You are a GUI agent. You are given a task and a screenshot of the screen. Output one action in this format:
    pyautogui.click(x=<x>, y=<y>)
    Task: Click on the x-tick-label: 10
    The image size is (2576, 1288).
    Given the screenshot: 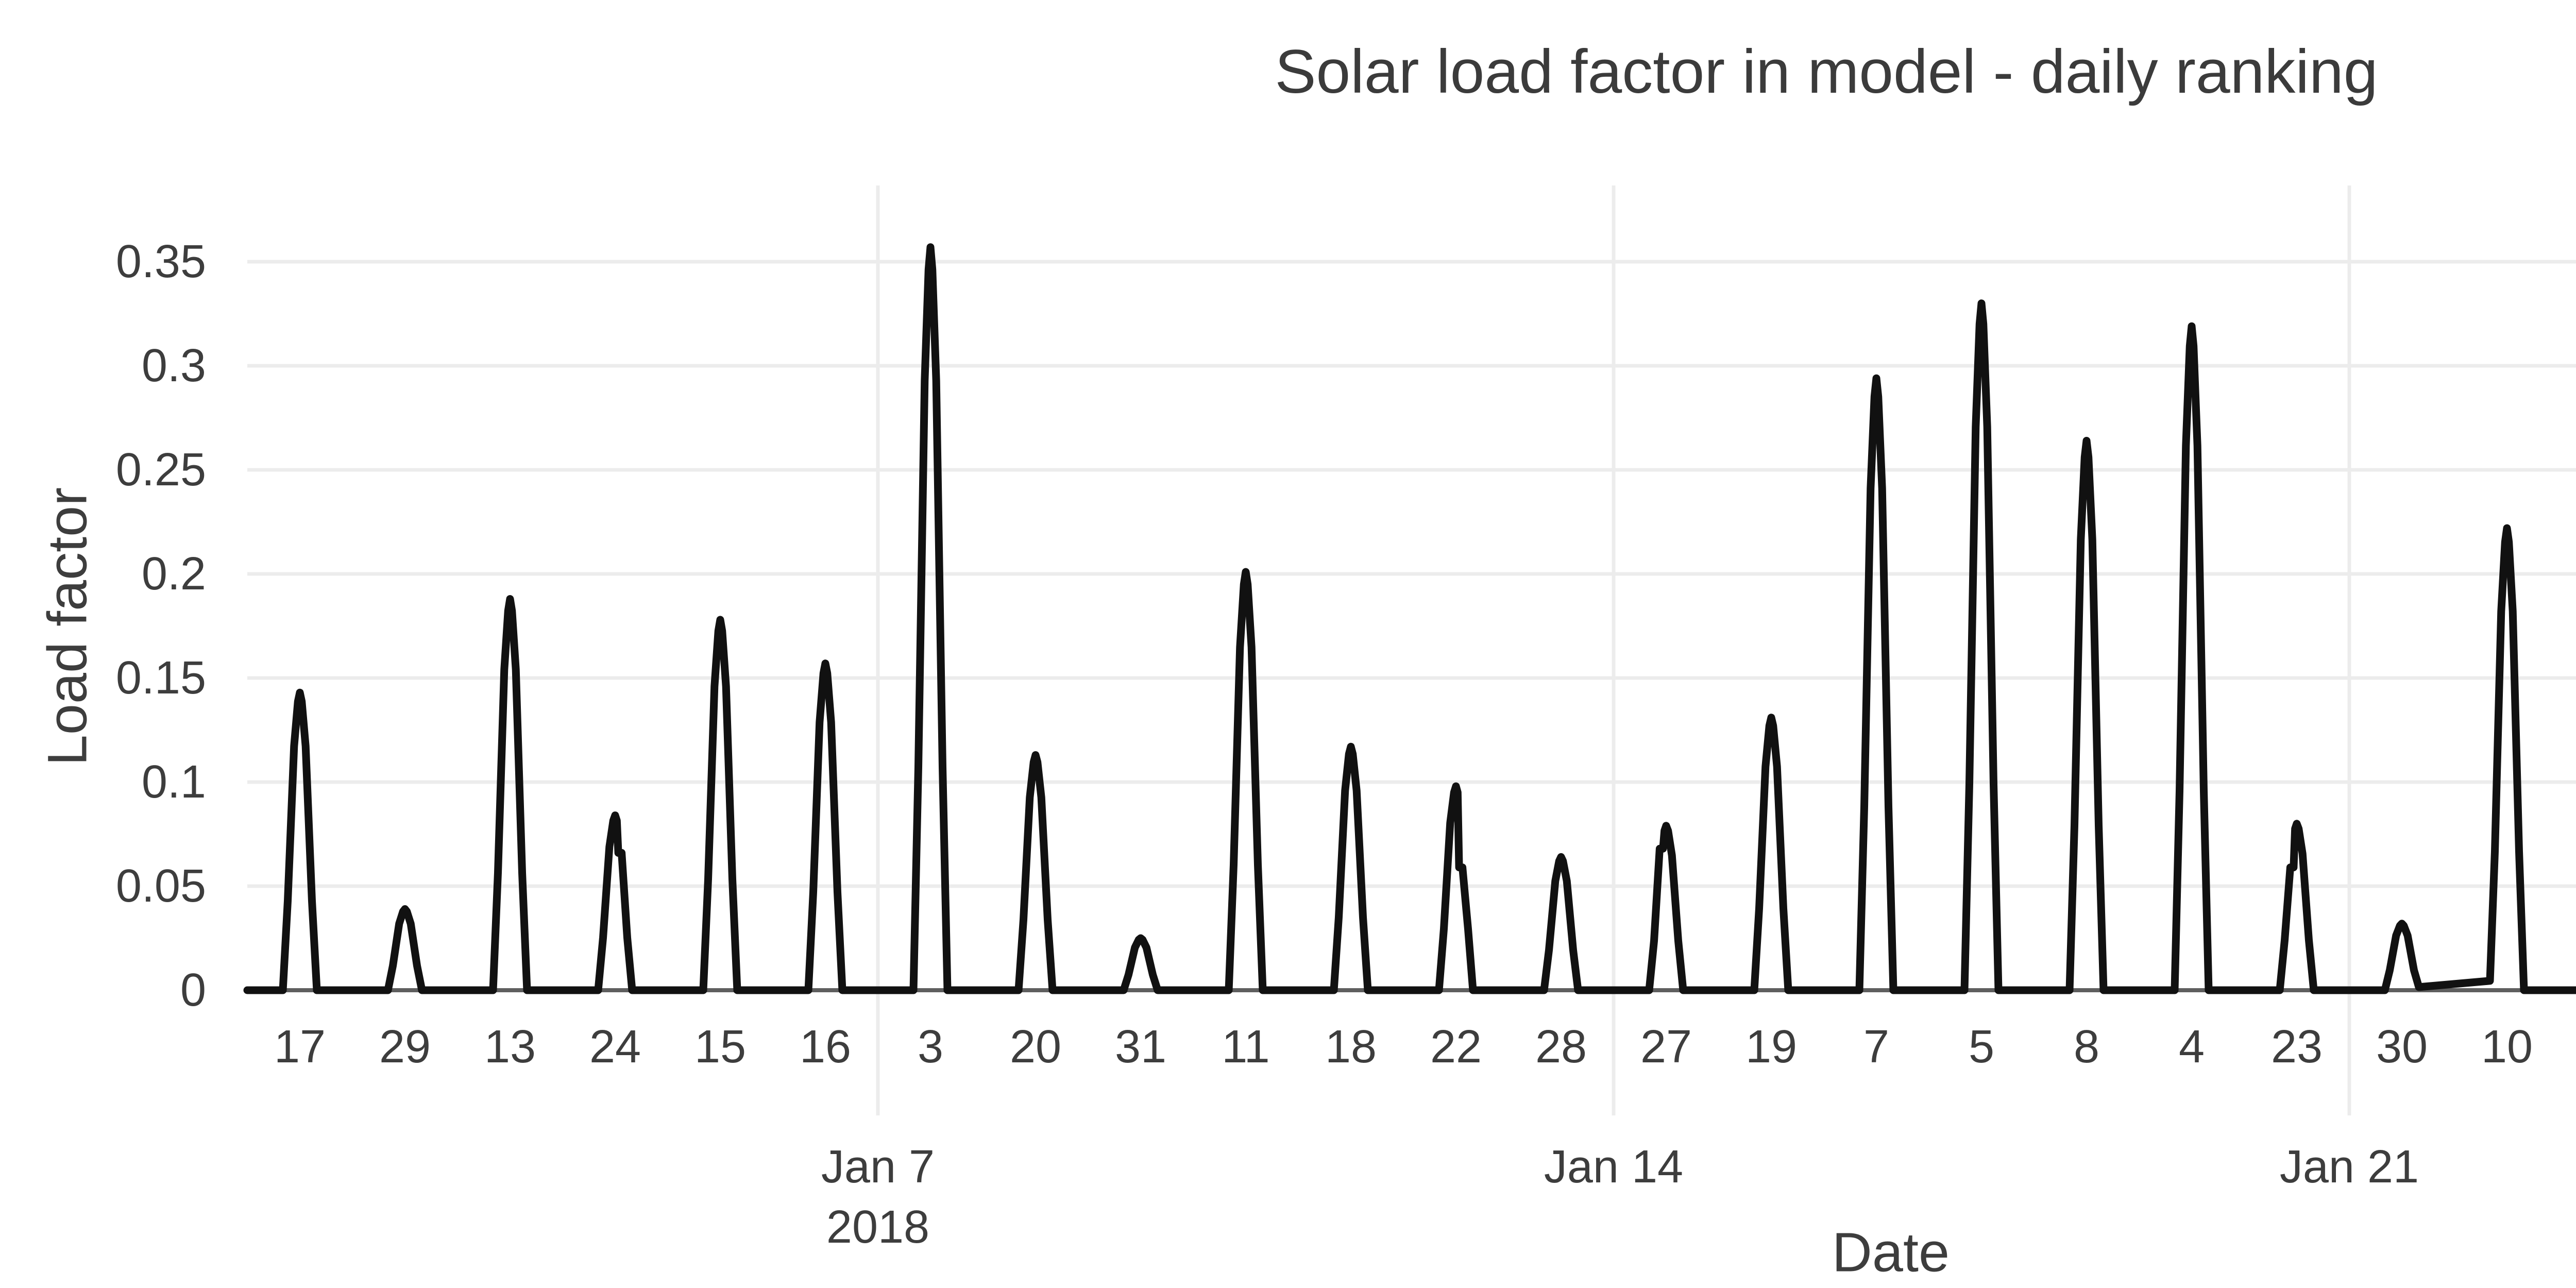 What is the action you would take?
    pyautogui.click(x=2507, y=1047)
    